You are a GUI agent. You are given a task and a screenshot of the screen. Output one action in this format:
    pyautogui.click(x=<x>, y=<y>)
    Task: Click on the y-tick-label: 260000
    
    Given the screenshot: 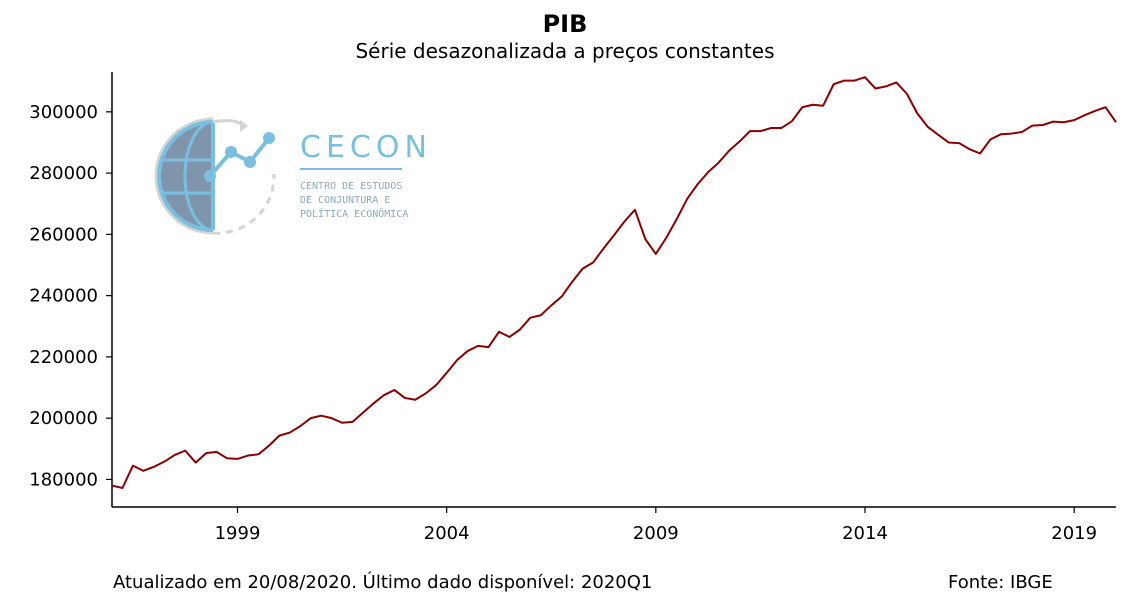 What is the action you would take?
    pyautogui.click(x=63, y=234)
    